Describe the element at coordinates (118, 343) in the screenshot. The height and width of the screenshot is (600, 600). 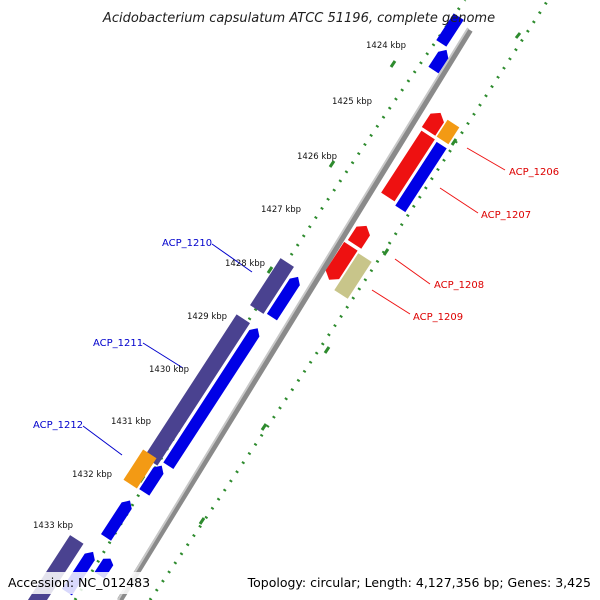
I see `gene-label-acp-1211: ACP_1211` at that location.